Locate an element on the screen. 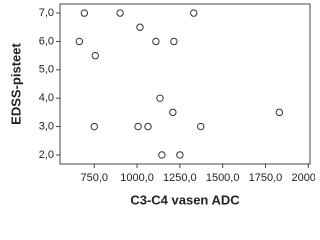 The width and height of the screenshot is (320, 240). y-tick-label: 7,0 is located at coordinates (46, 13).